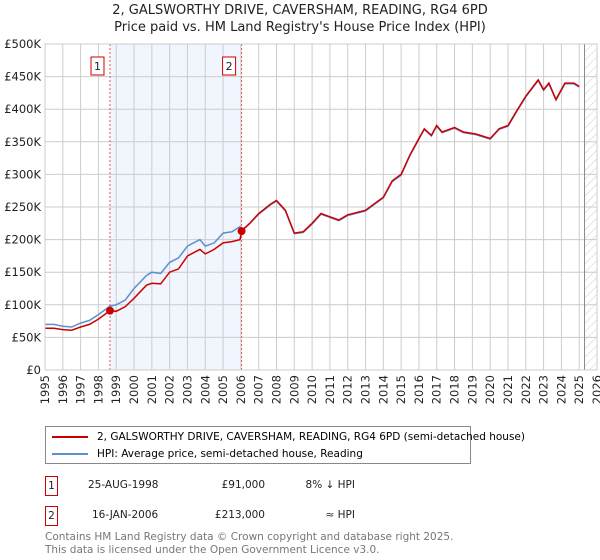  I want to click on transaction-date: 25-AUG-1998, so click(123, 485).